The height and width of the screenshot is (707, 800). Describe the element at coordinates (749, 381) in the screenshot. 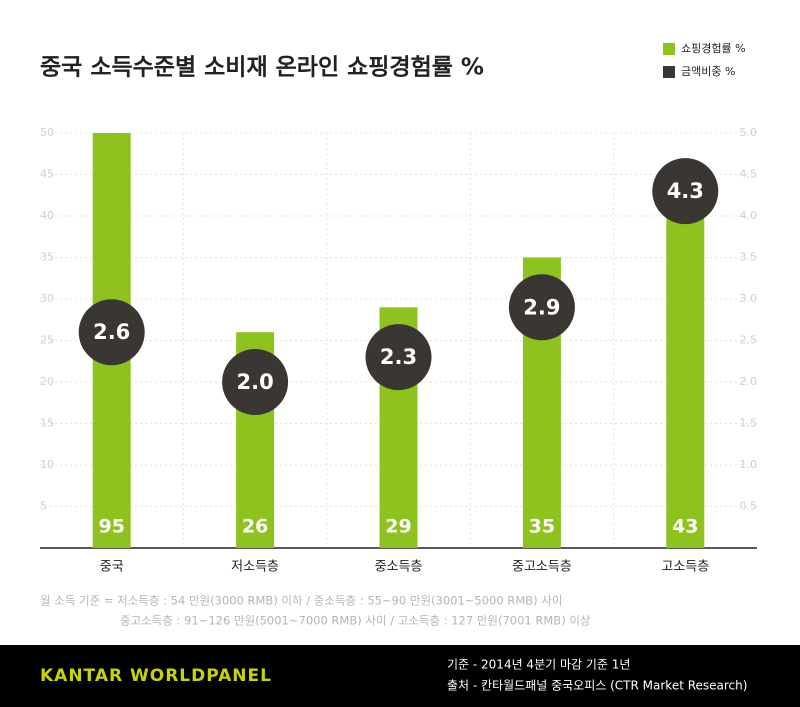

I see `y2-tick-label: 2.0` at that location.